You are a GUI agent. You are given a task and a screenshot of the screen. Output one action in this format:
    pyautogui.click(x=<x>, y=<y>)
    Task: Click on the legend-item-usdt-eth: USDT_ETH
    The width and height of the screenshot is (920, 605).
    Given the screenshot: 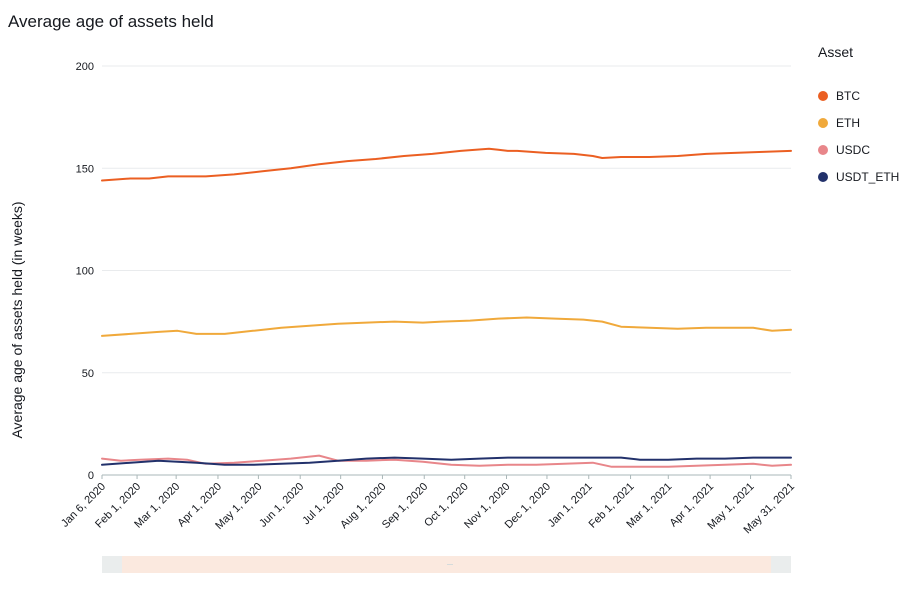 What is the action you would take?
    pyautogui.click(x=858, y=176)
    